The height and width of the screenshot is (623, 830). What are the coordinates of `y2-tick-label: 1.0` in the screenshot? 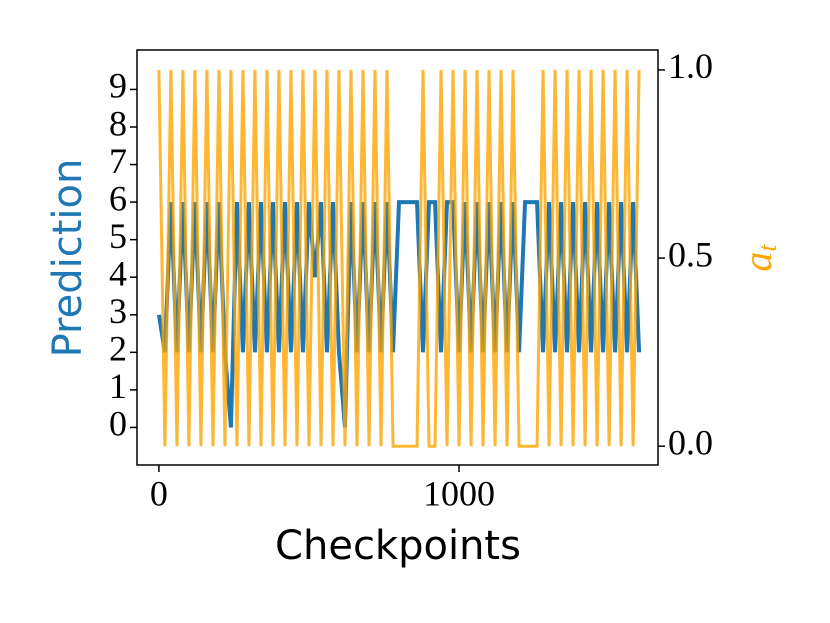 It's located at (690, 66).